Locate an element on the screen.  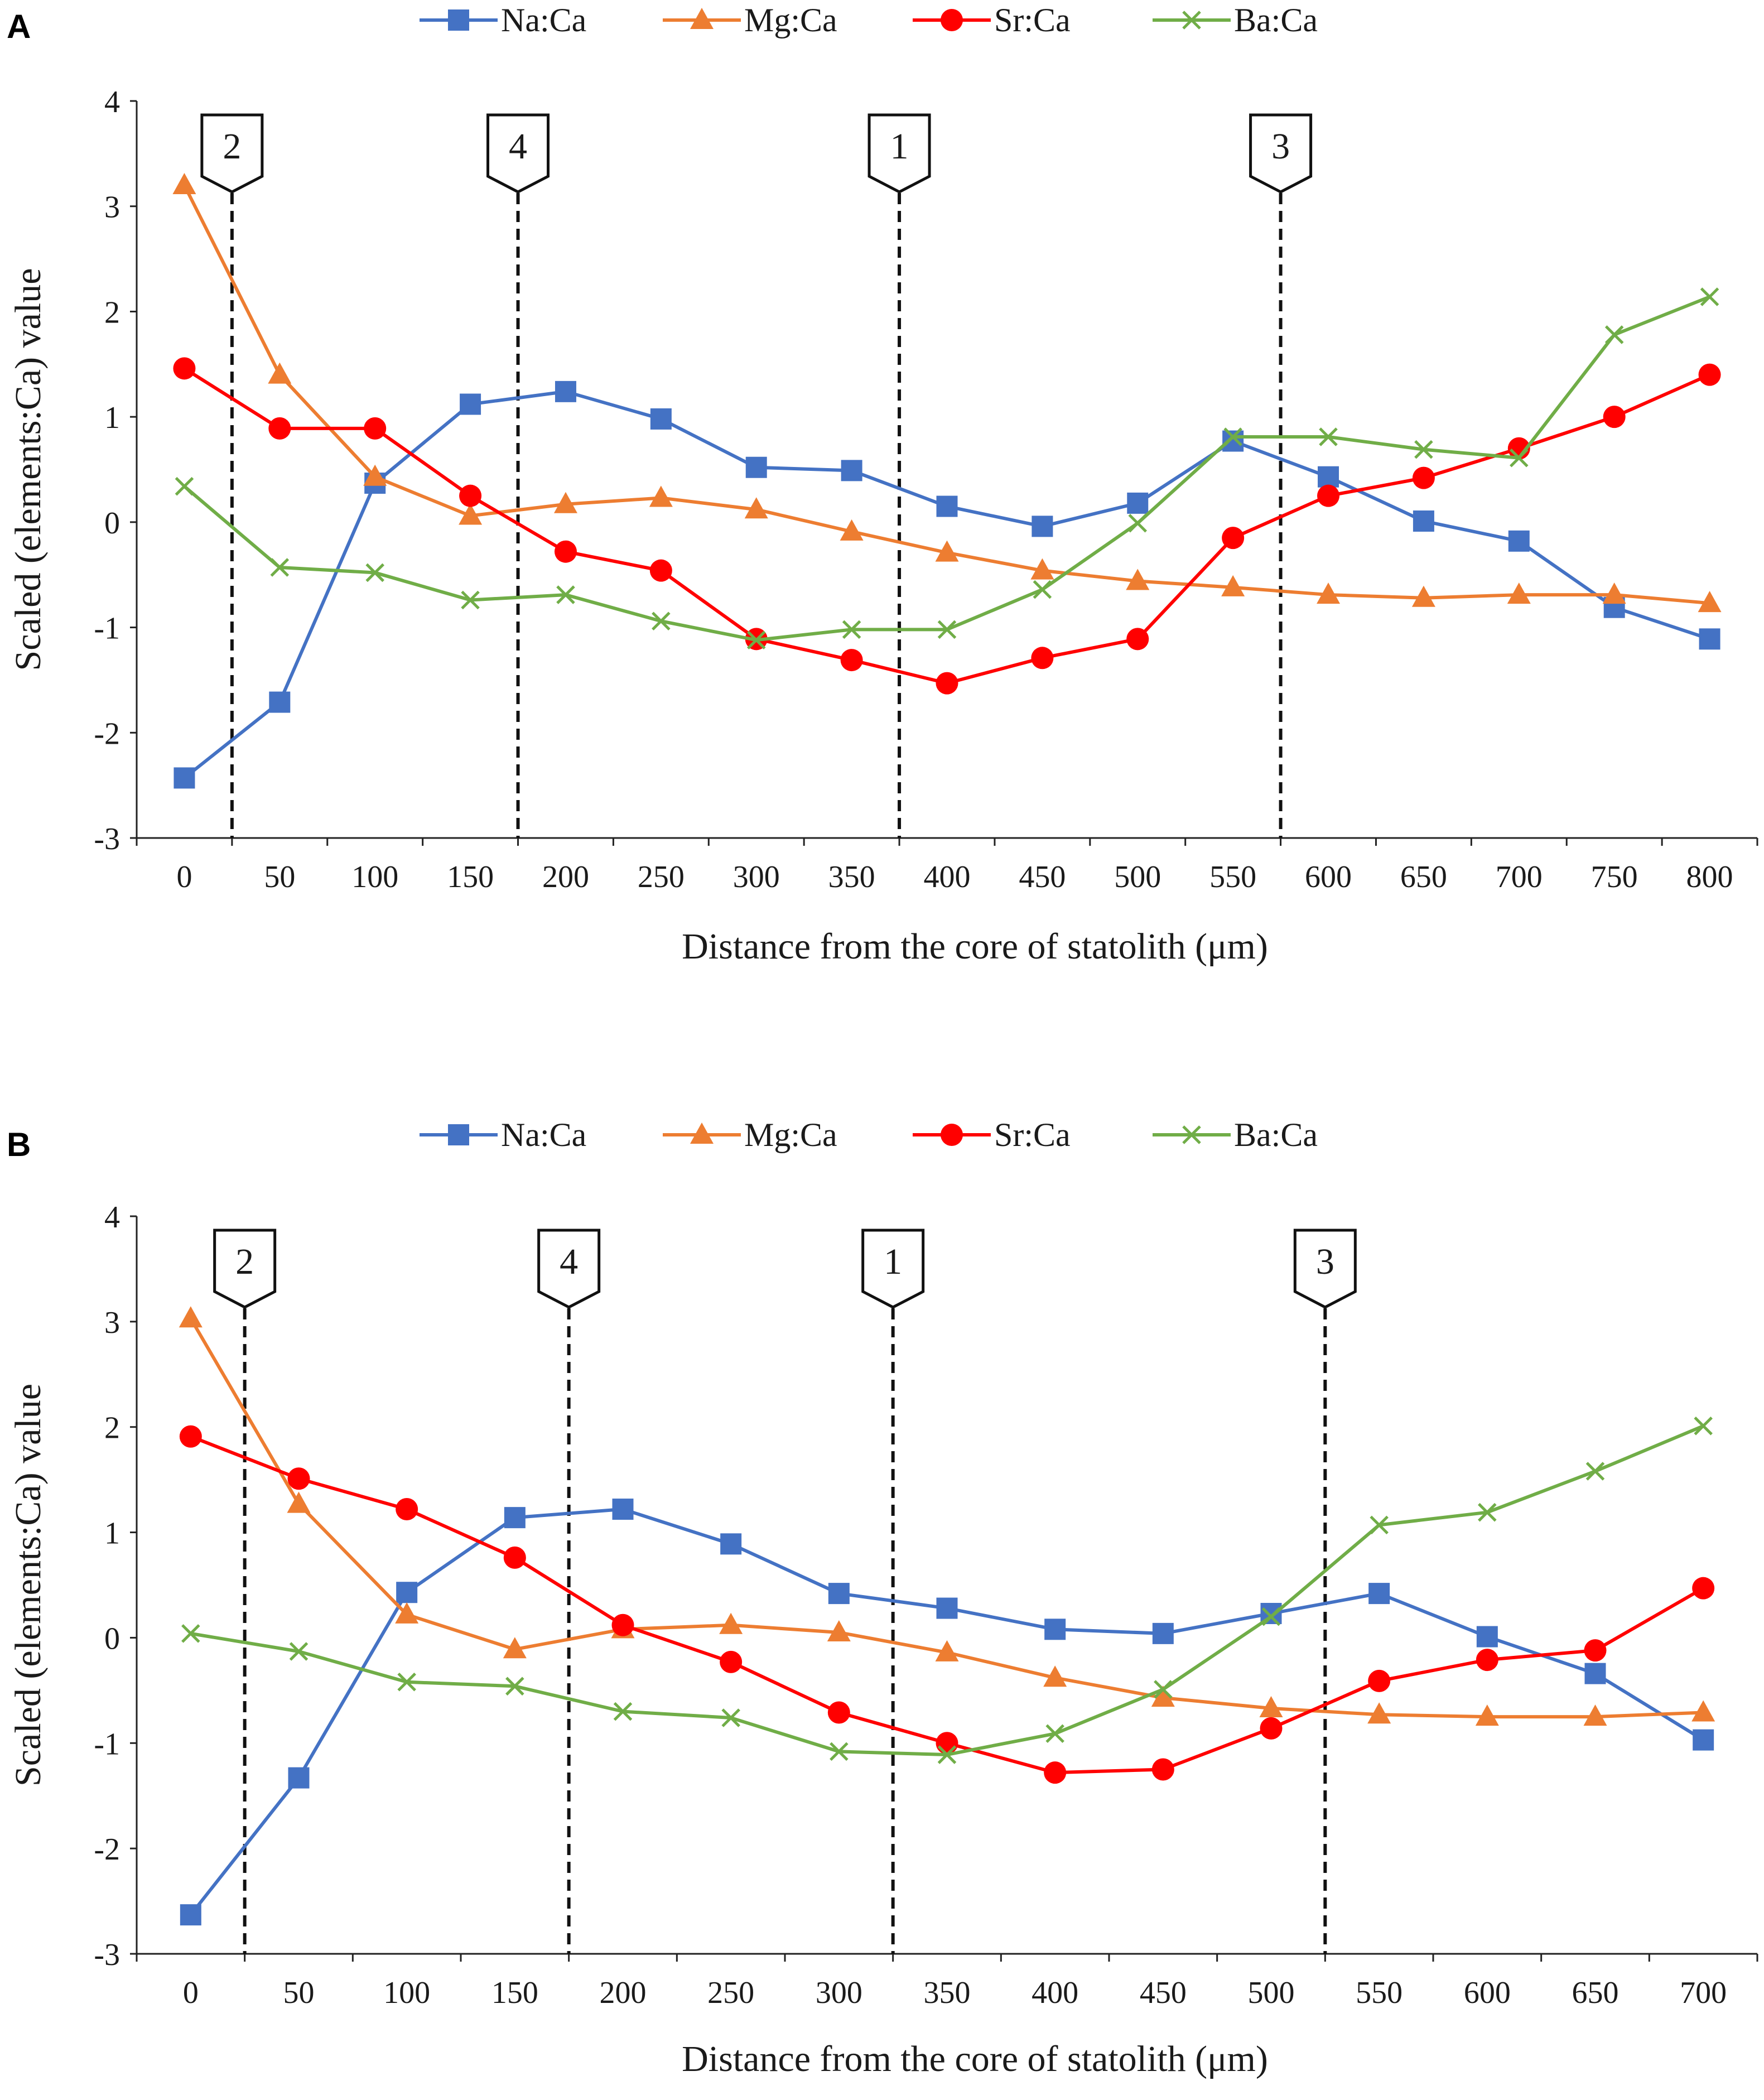
x-tick-label: 300 is located at coordinates (839, 1993).